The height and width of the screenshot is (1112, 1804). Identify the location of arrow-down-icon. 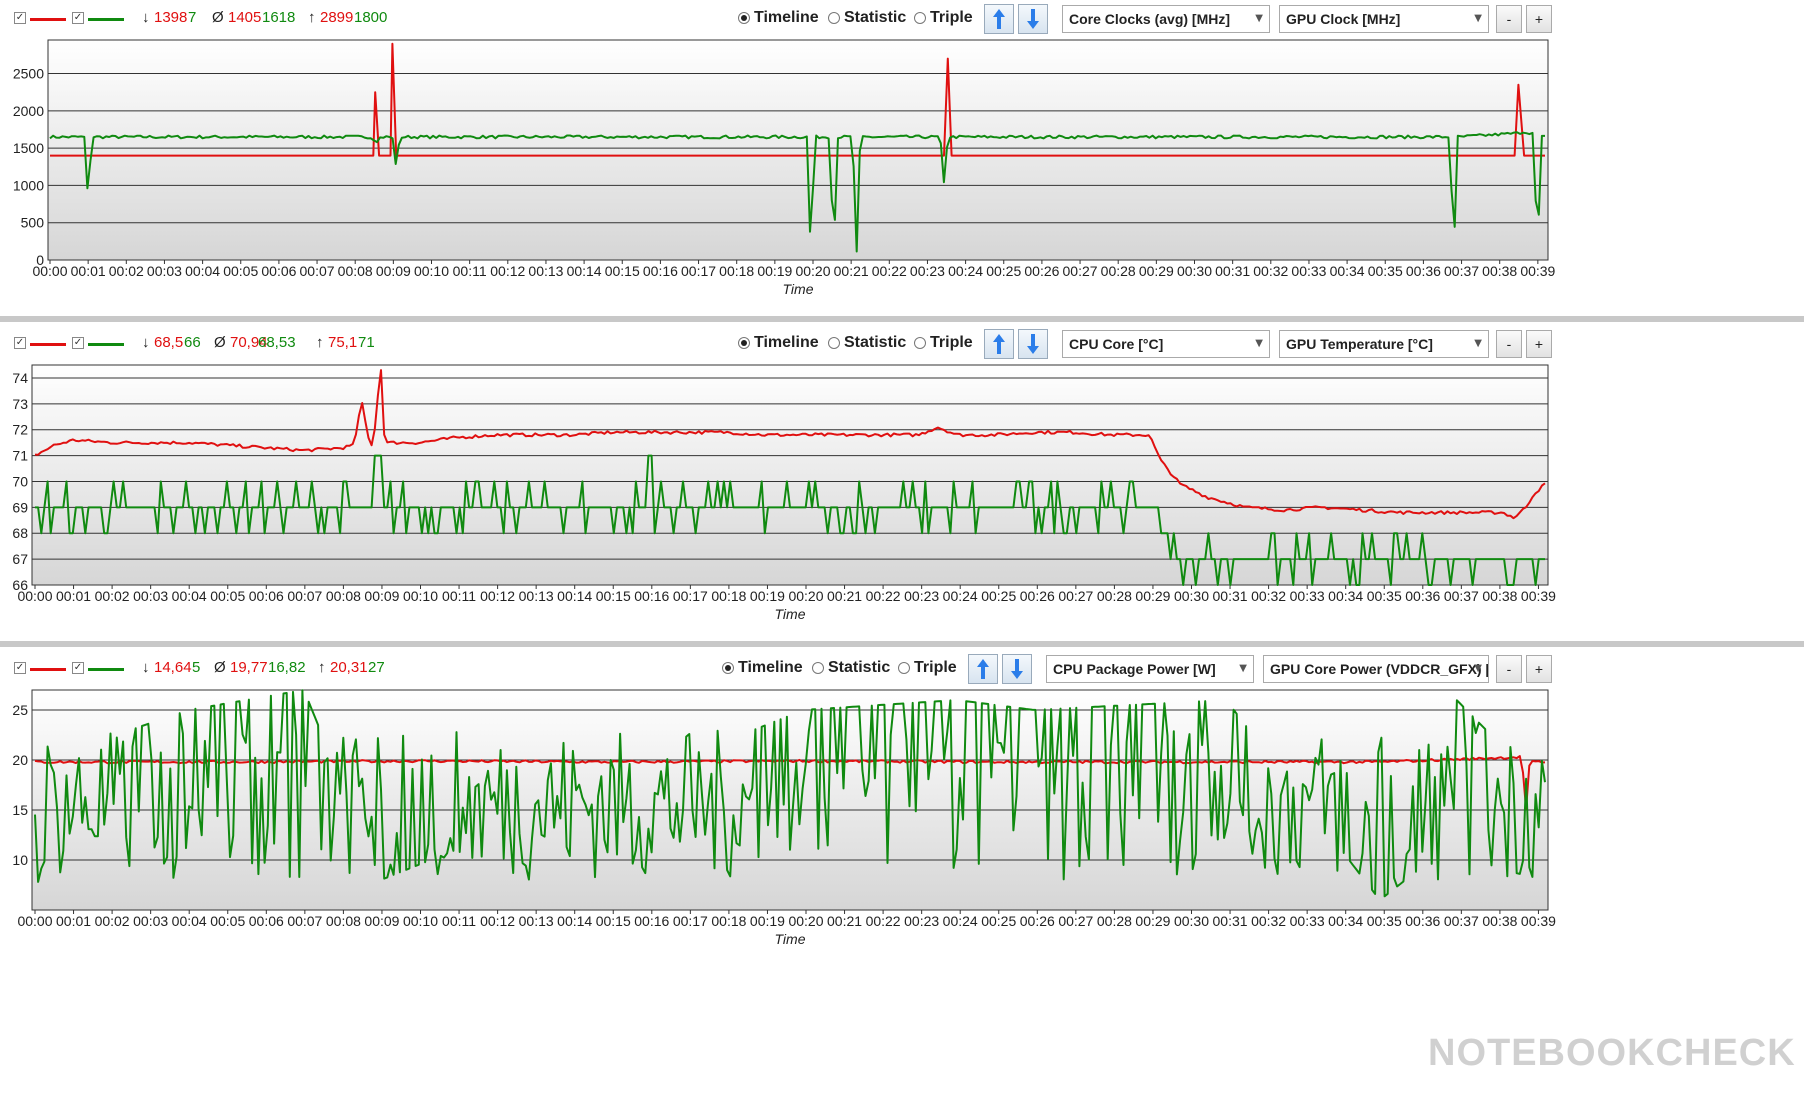
(1033, 19).